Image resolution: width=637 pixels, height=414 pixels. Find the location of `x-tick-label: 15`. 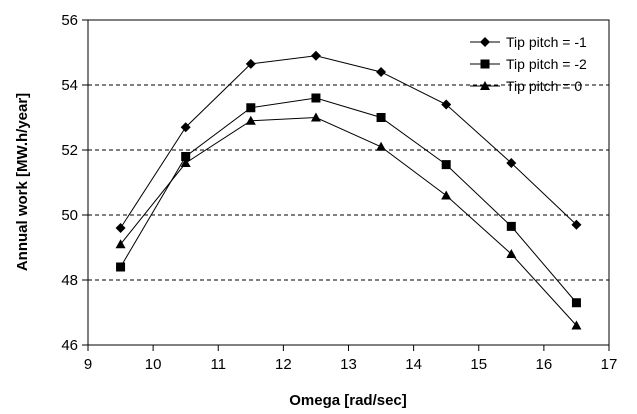

x-tick-label: 15 is located at coordinates (478, 364).